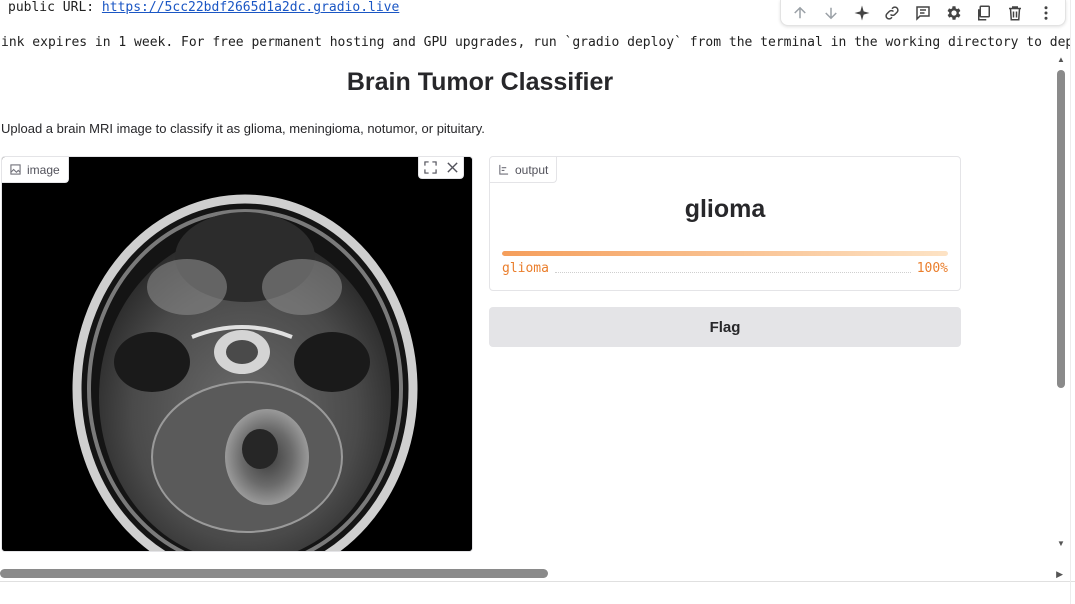  Describe the element at coordinates (250, 7) in the screenshot. I see `public-url-link: https://5cc22bdf2665d1a2dc.gradio.live` at that location.